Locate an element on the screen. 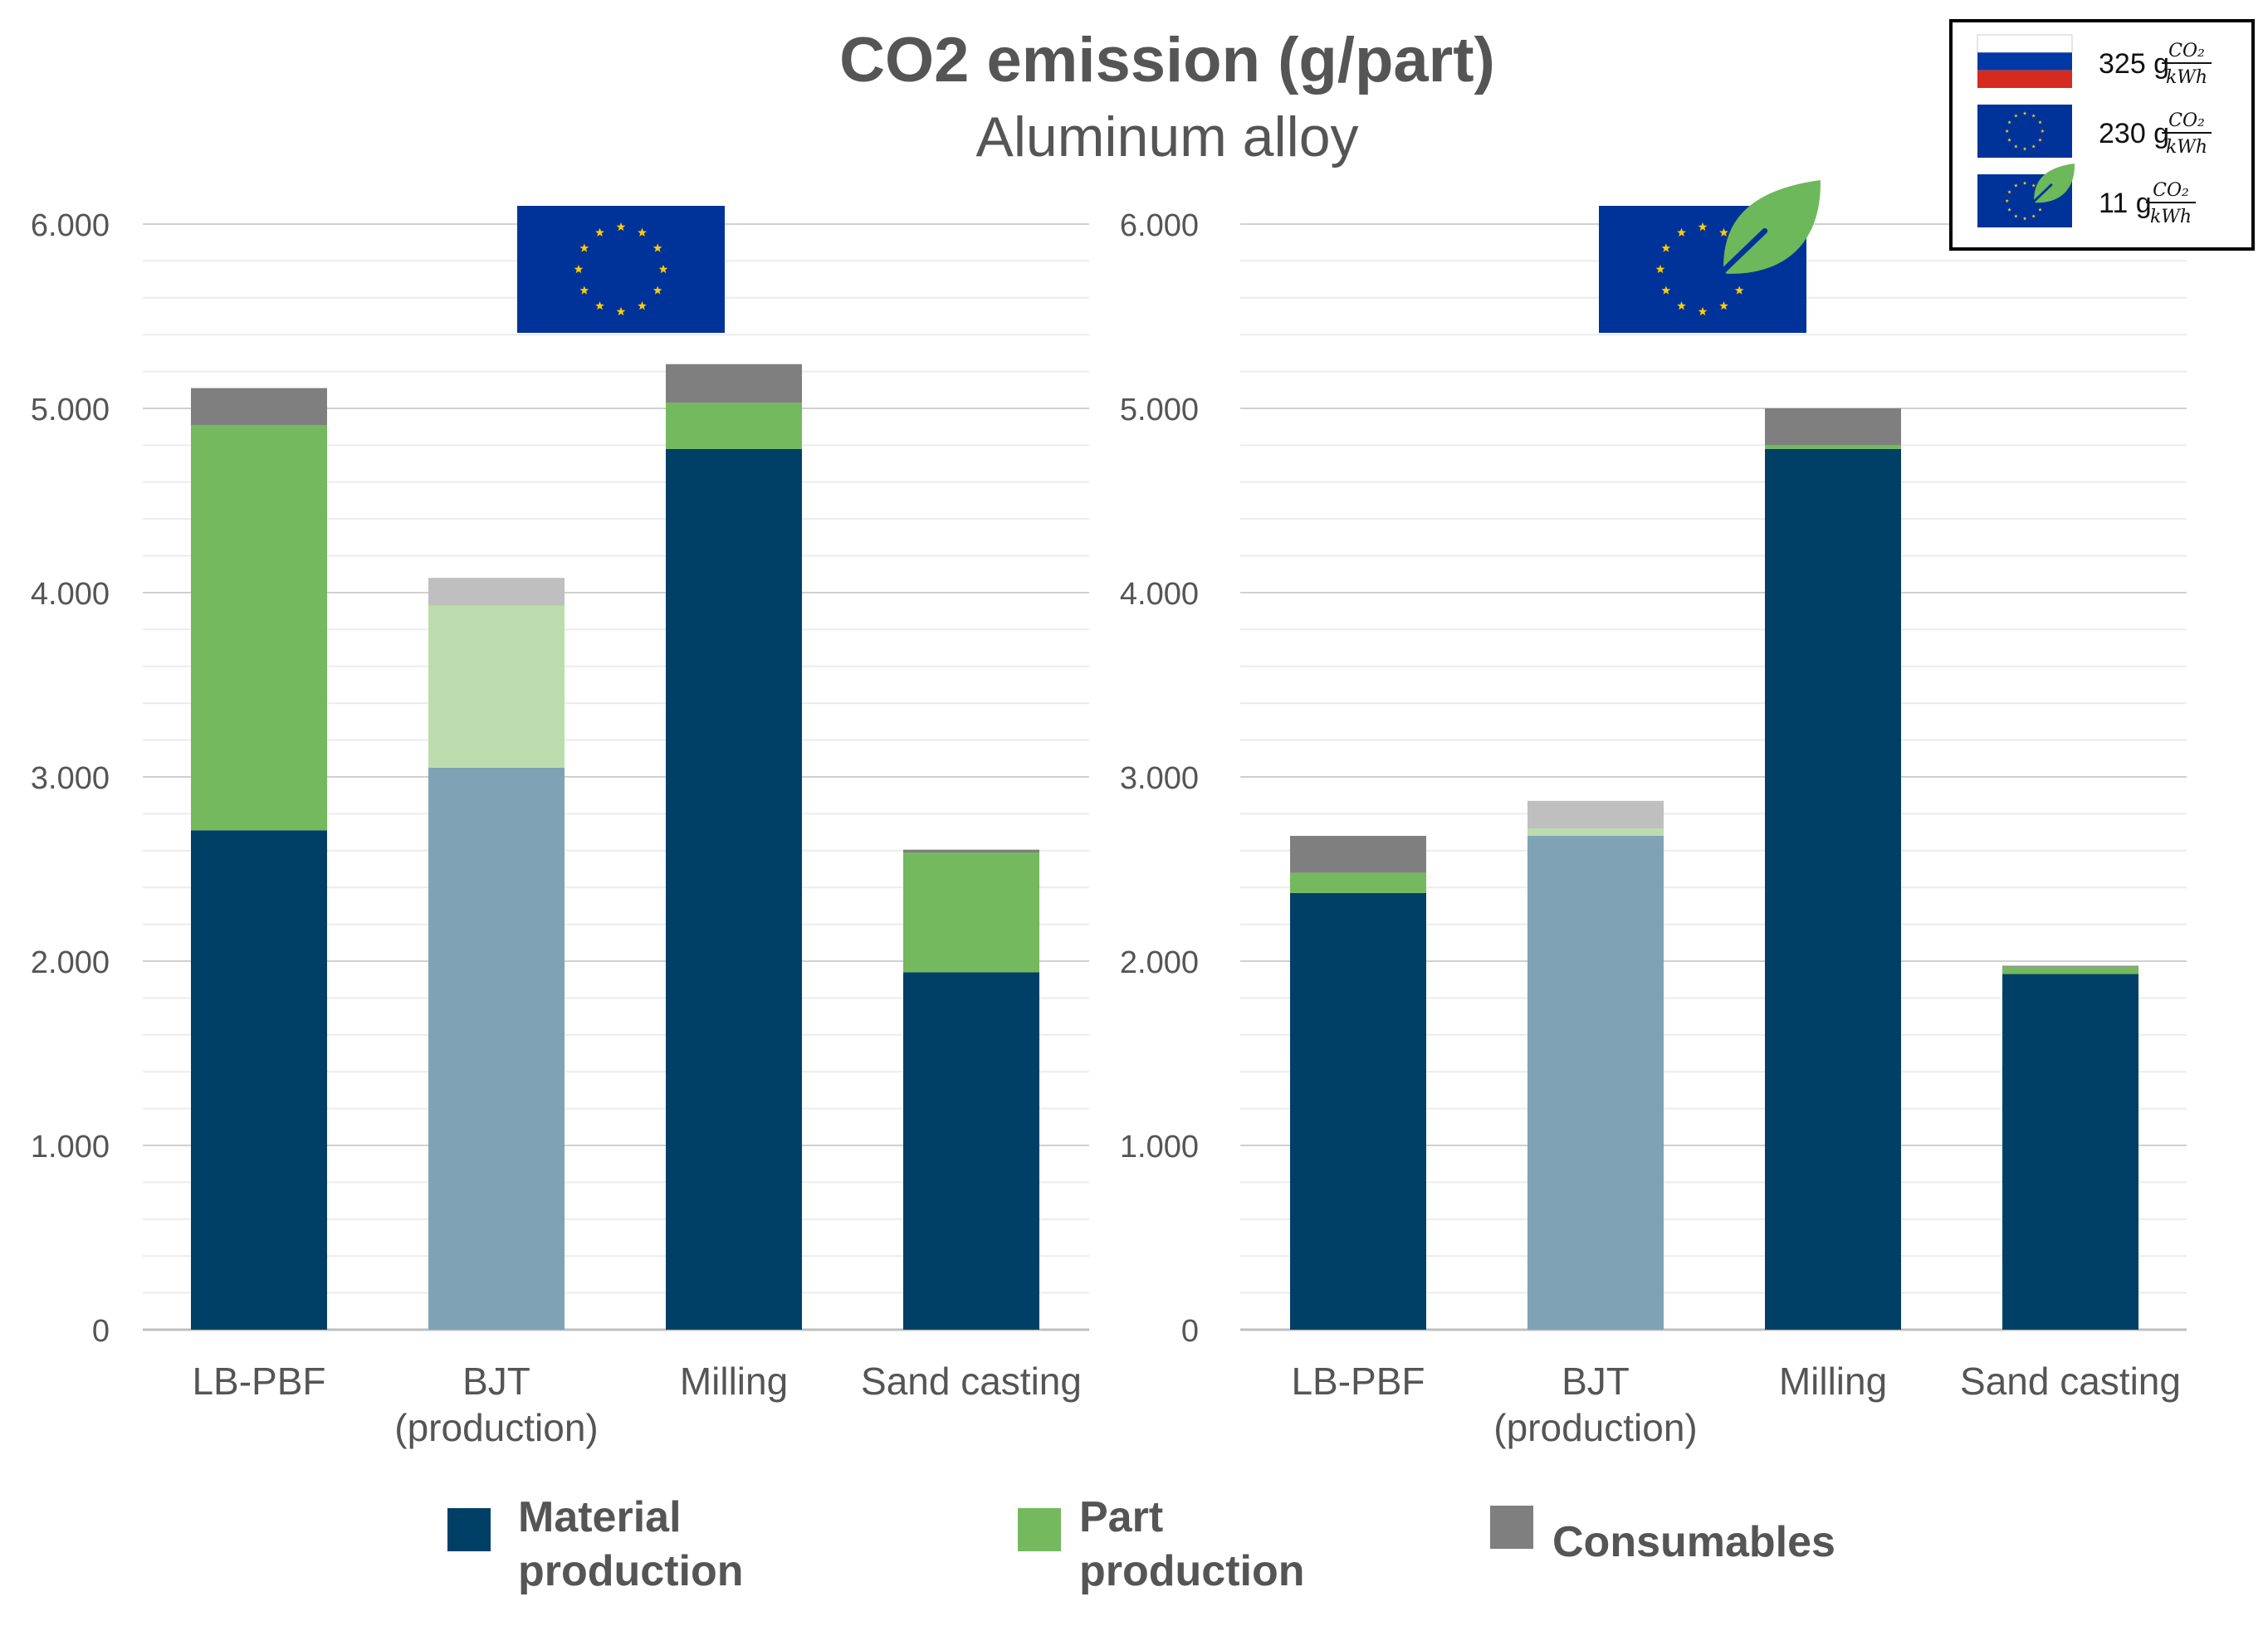 This screenshot has height=1626, width=2268. flag-stripe-blue is located at coordinates (2024, 61).